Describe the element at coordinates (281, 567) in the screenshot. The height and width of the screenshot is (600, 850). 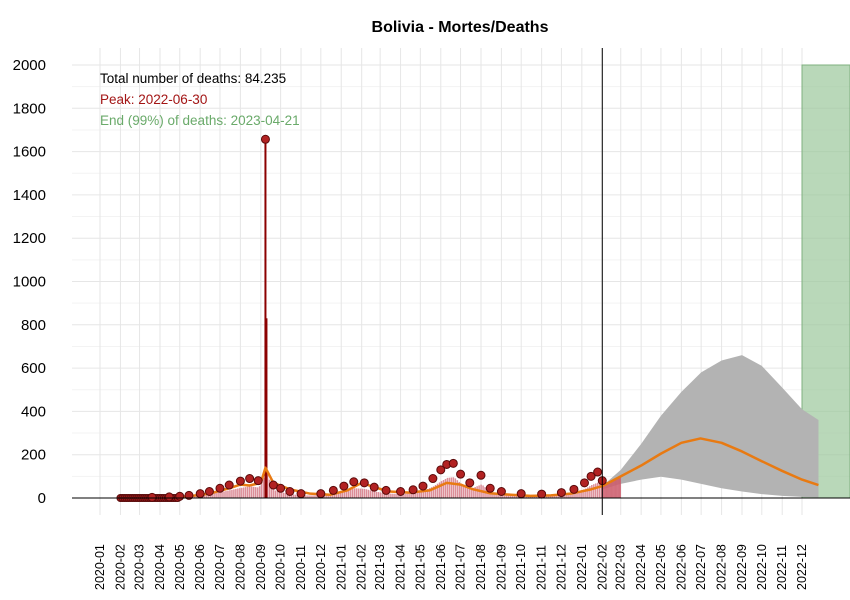
I see `x-tick-label: 2020-10` at that location.